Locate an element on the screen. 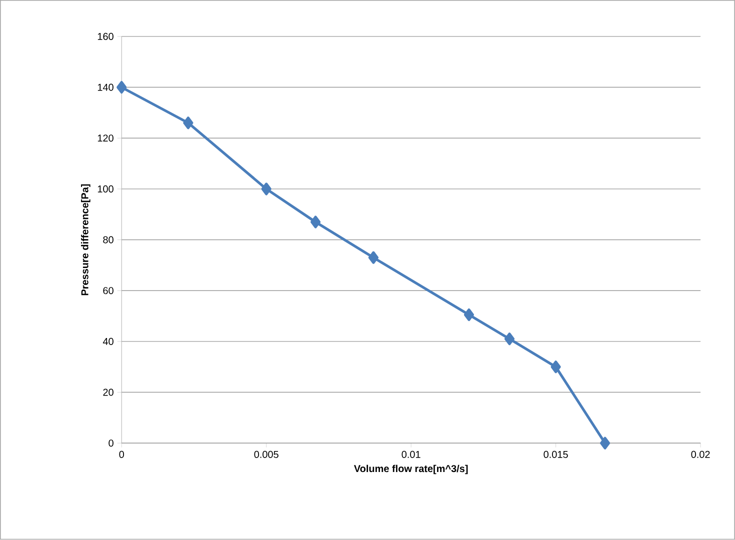 The width and height of the screenshot is (735, 540). y-tick-label: 120 is located at coordinates (106, 138).